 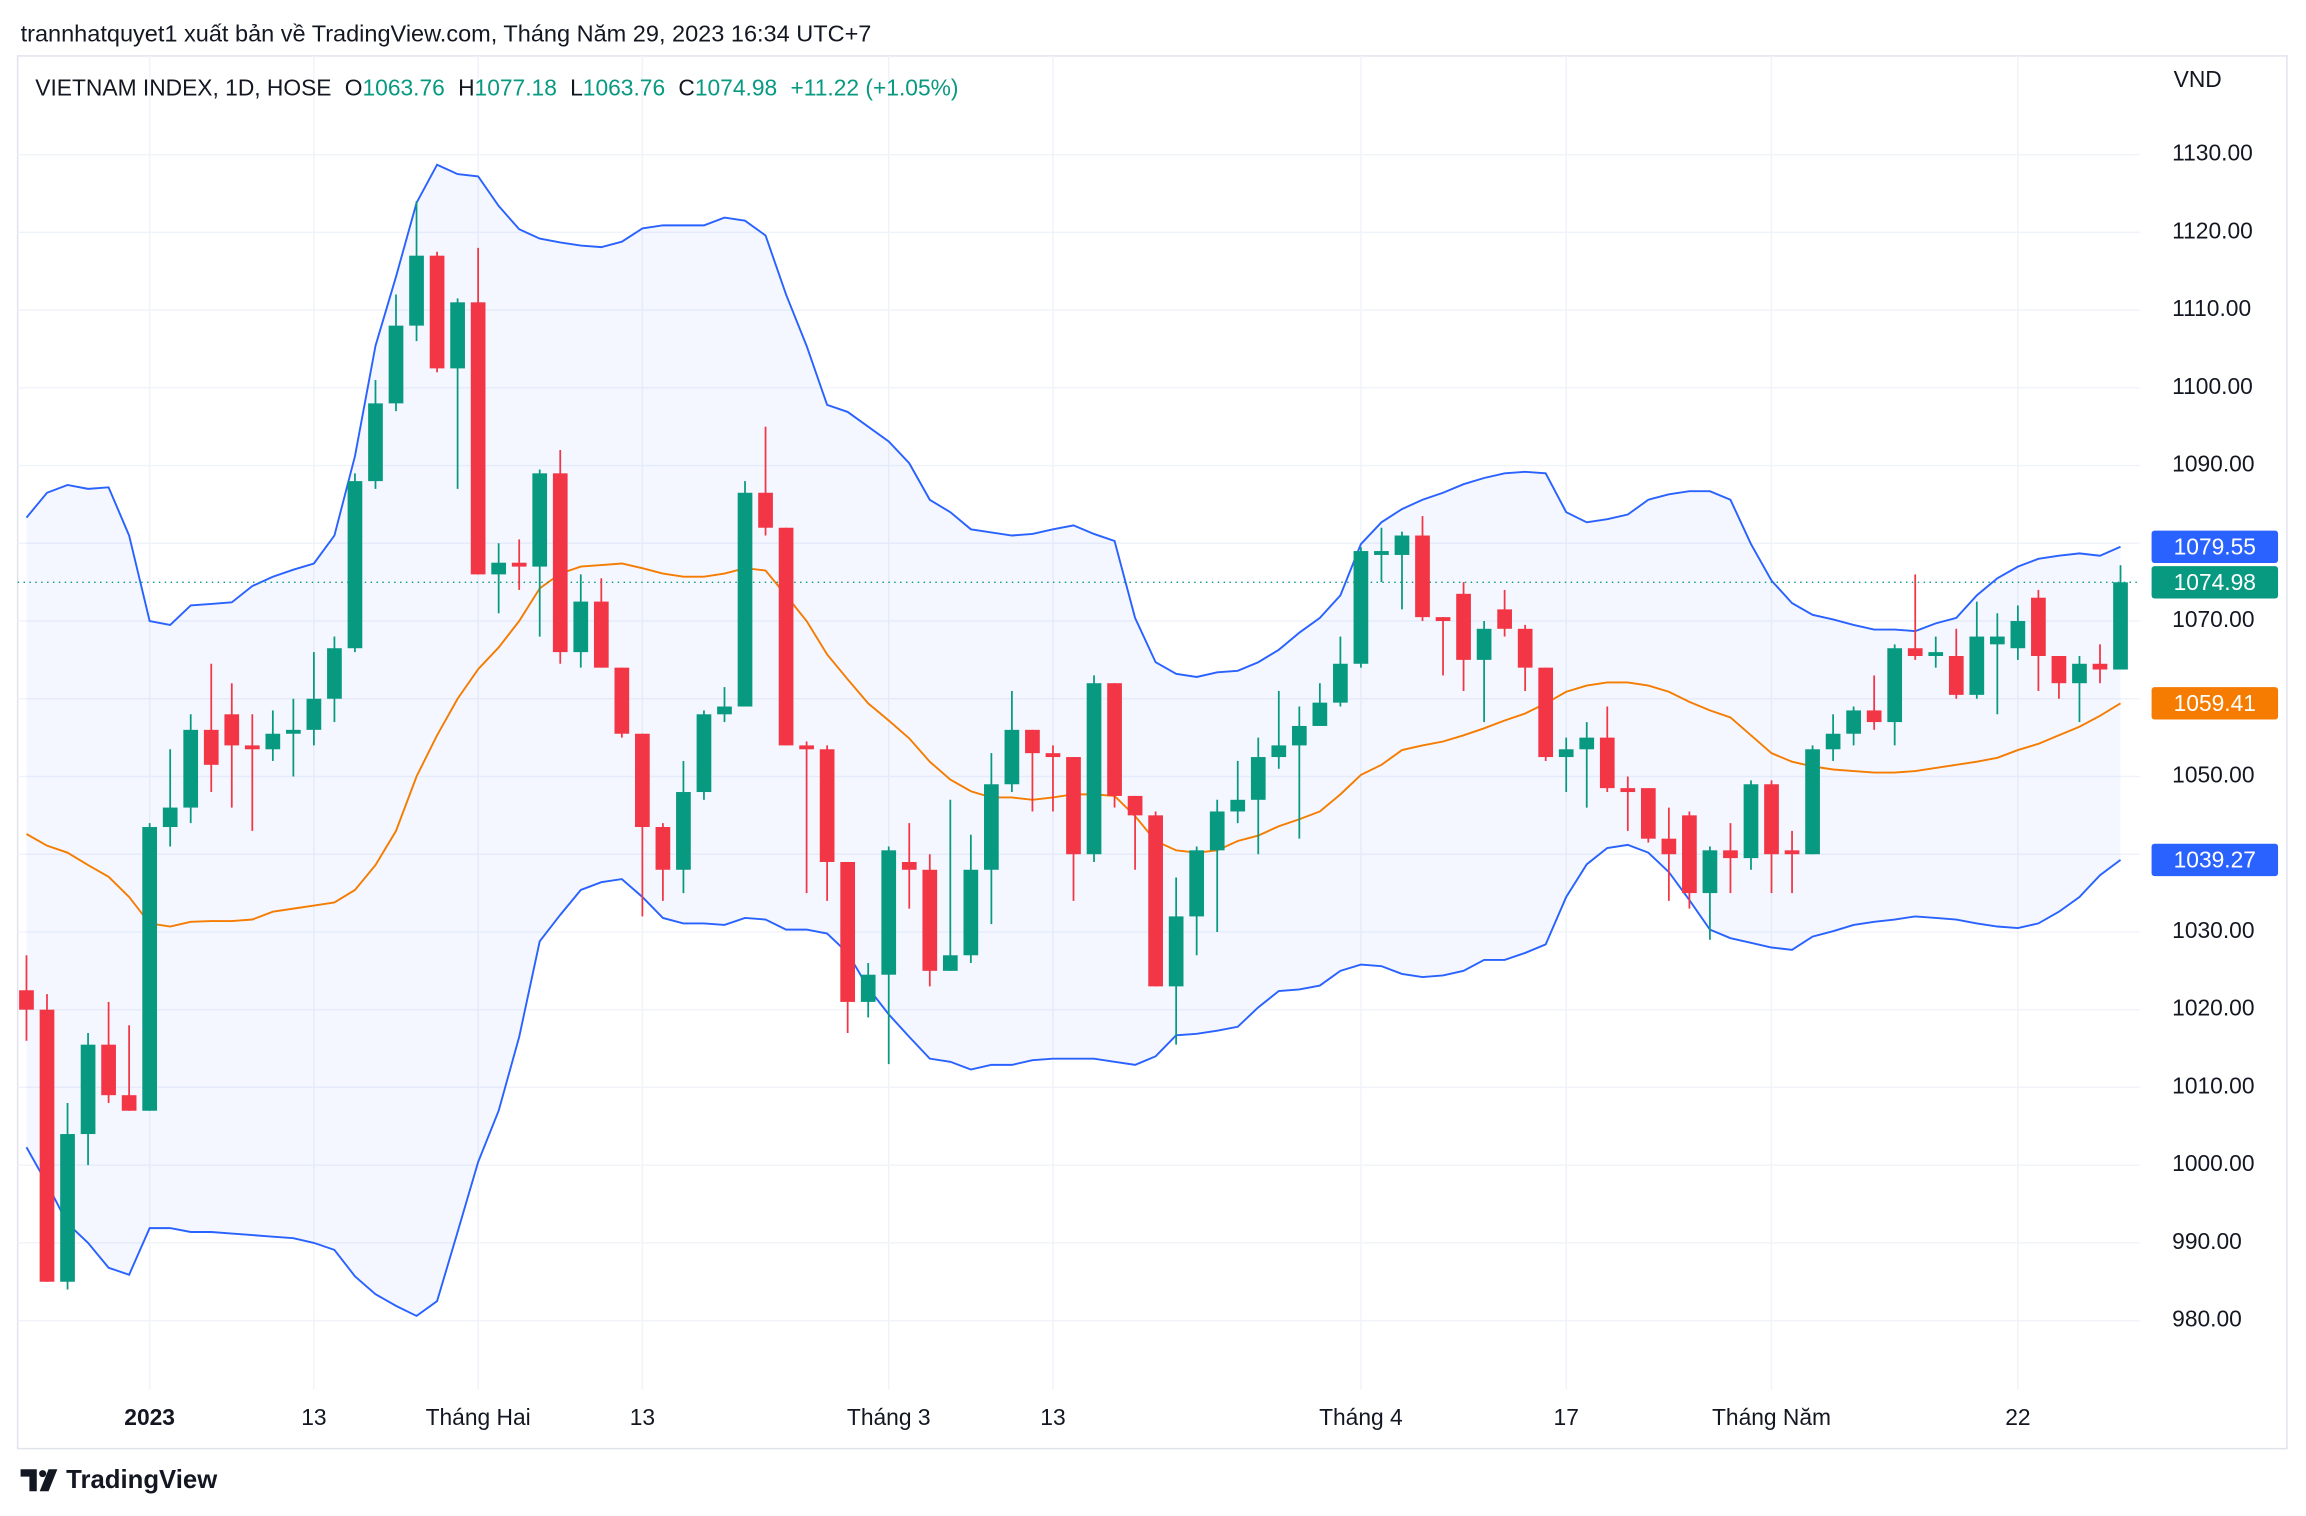 I want to click on x-tick-label: 22, so click(x=2017, y=1417).